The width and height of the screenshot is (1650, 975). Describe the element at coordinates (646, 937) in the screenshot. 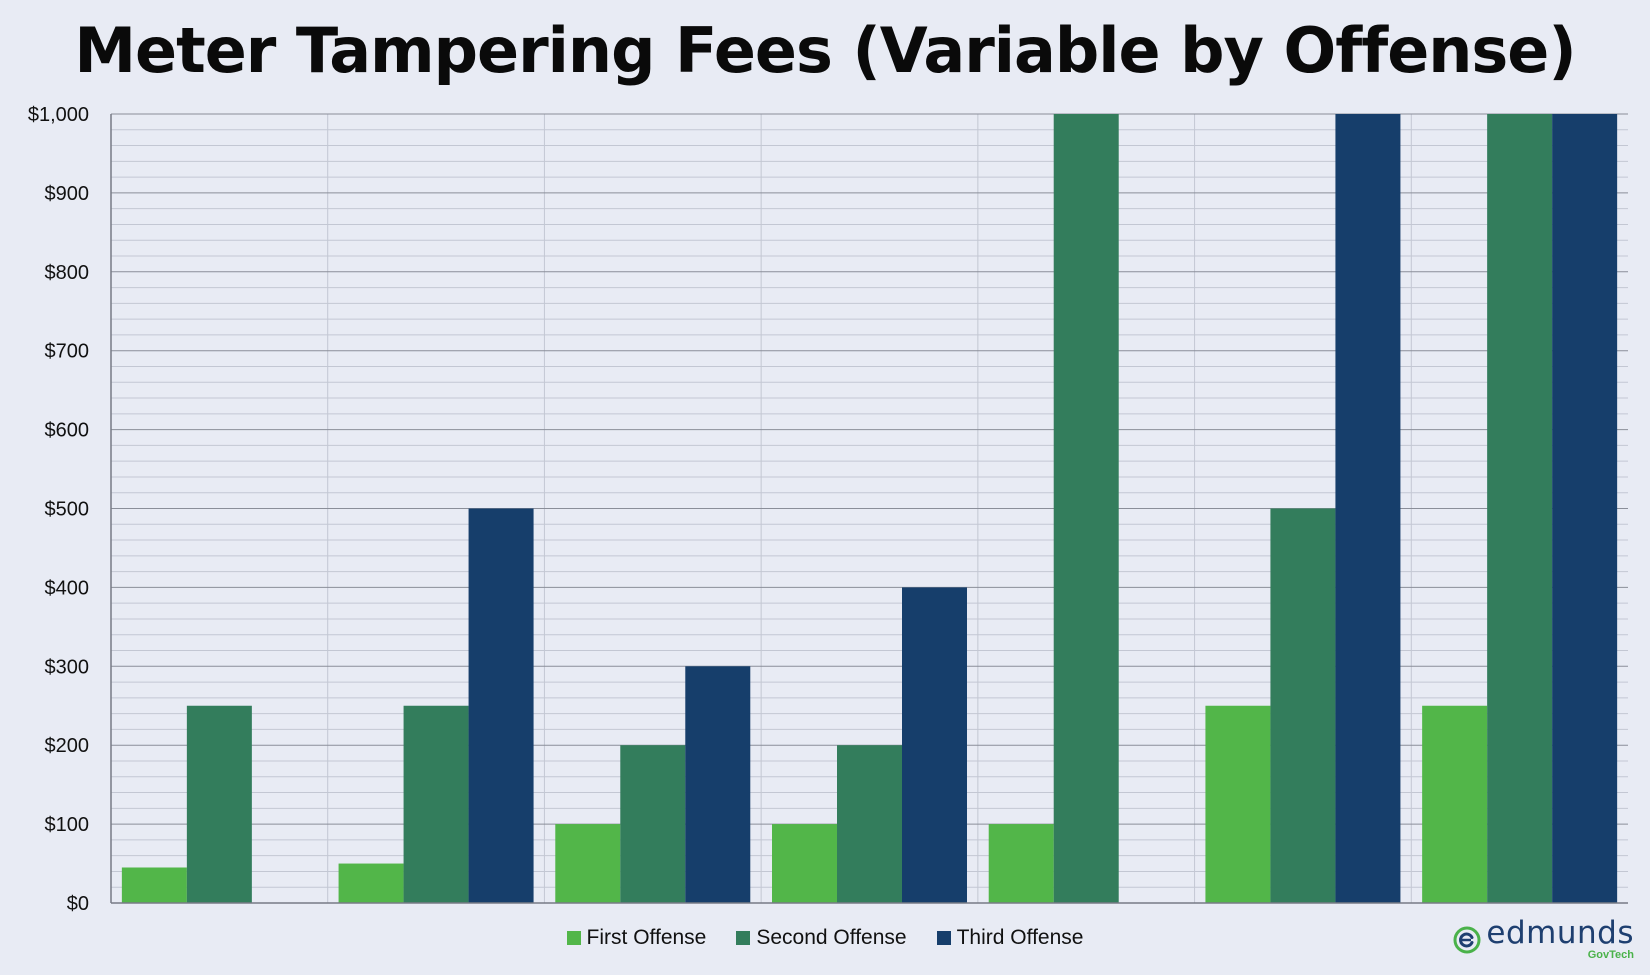

I see `legend-label: First Offense` at that location.